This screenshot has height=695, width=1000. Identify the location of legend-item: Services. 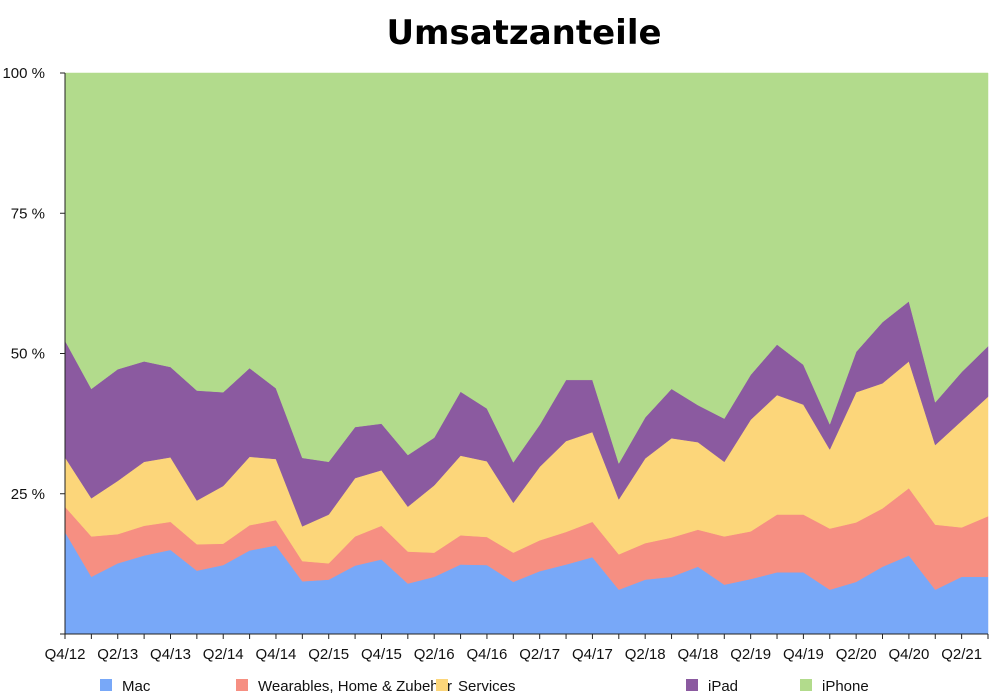
(476, 686).